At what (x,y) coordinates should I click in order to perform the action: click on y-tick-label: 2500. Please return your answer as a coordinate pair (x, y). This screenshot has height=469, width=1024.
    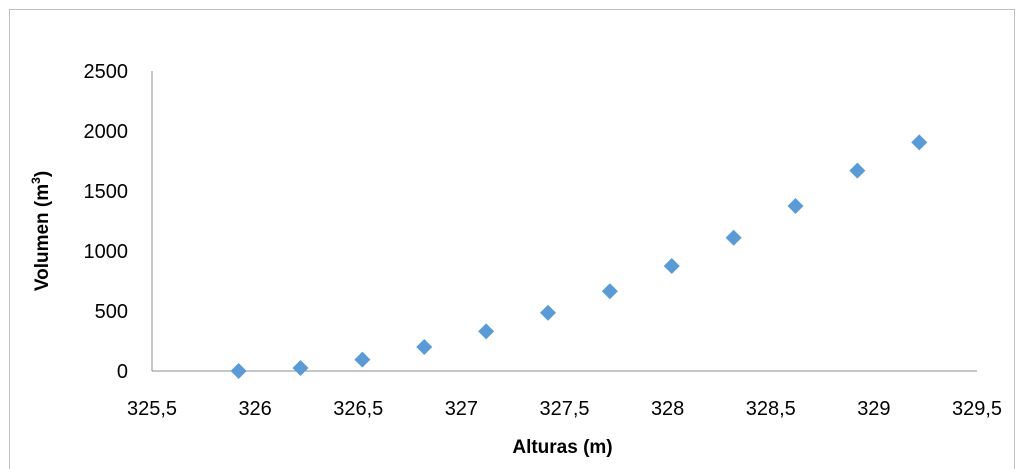
    Looking at the image, I should click on (106, 72).